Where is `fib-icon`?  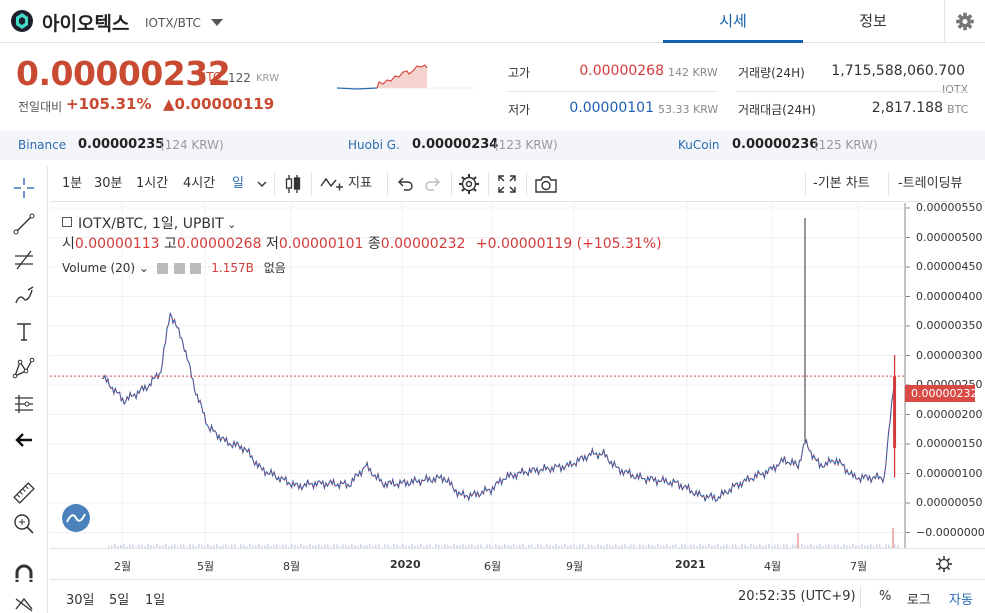
fib-icon is located at coordinates (24, 260).